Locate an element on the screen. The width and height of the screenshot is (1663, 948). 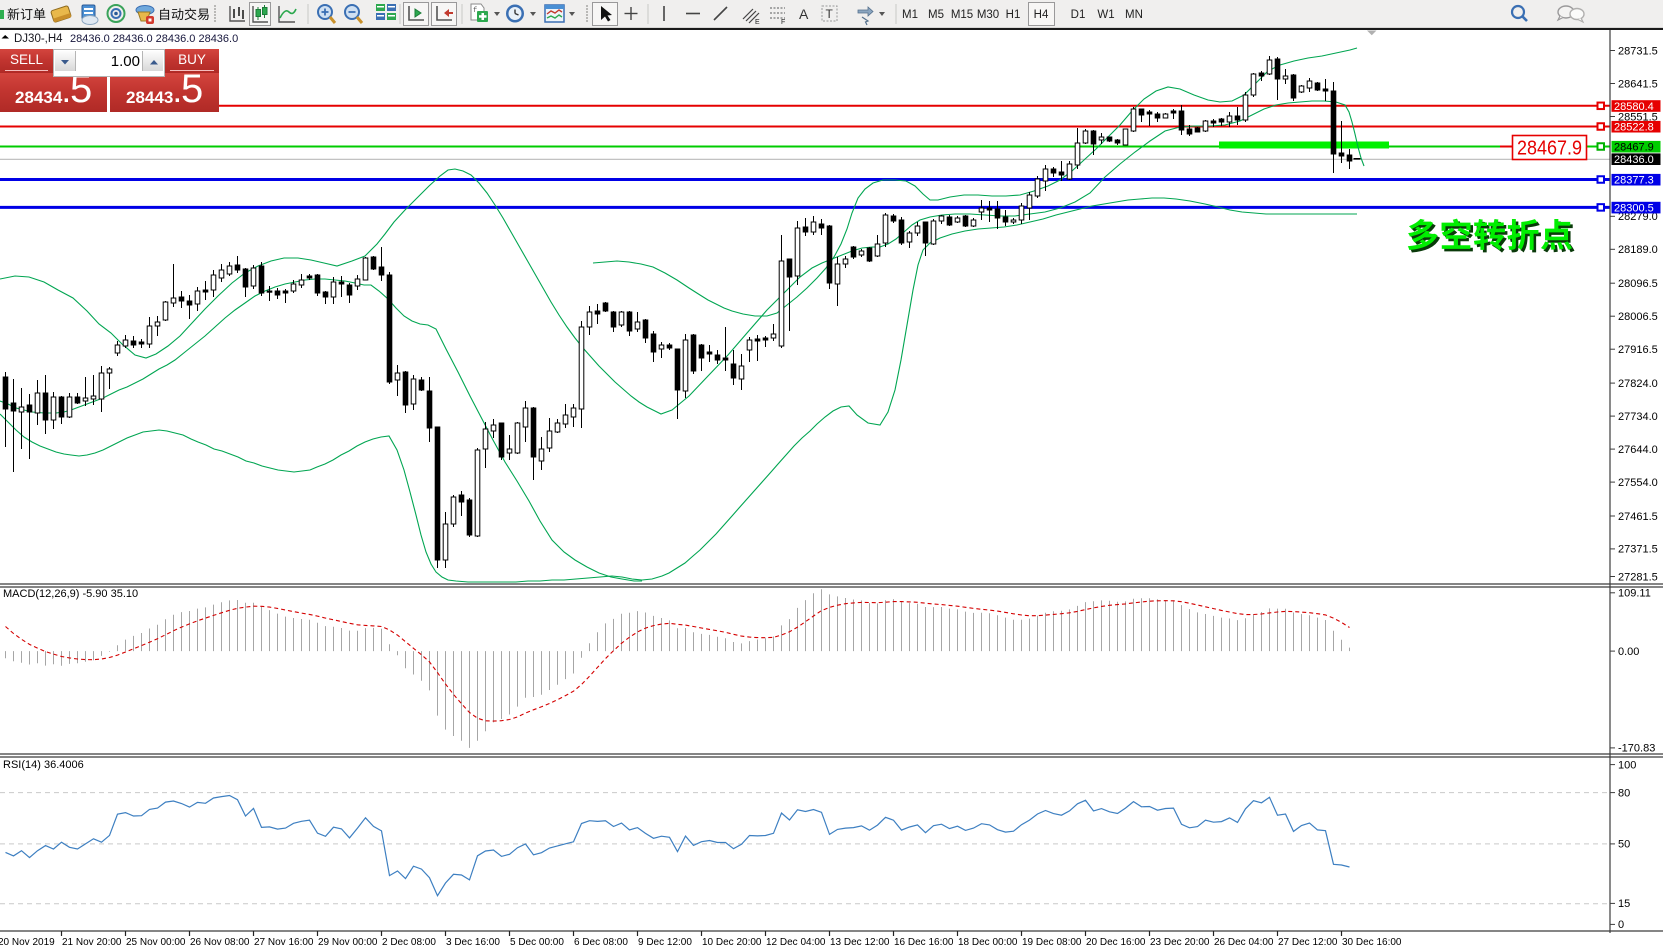
svg-text: 27916.5 is located at coordinates (1638, 350).